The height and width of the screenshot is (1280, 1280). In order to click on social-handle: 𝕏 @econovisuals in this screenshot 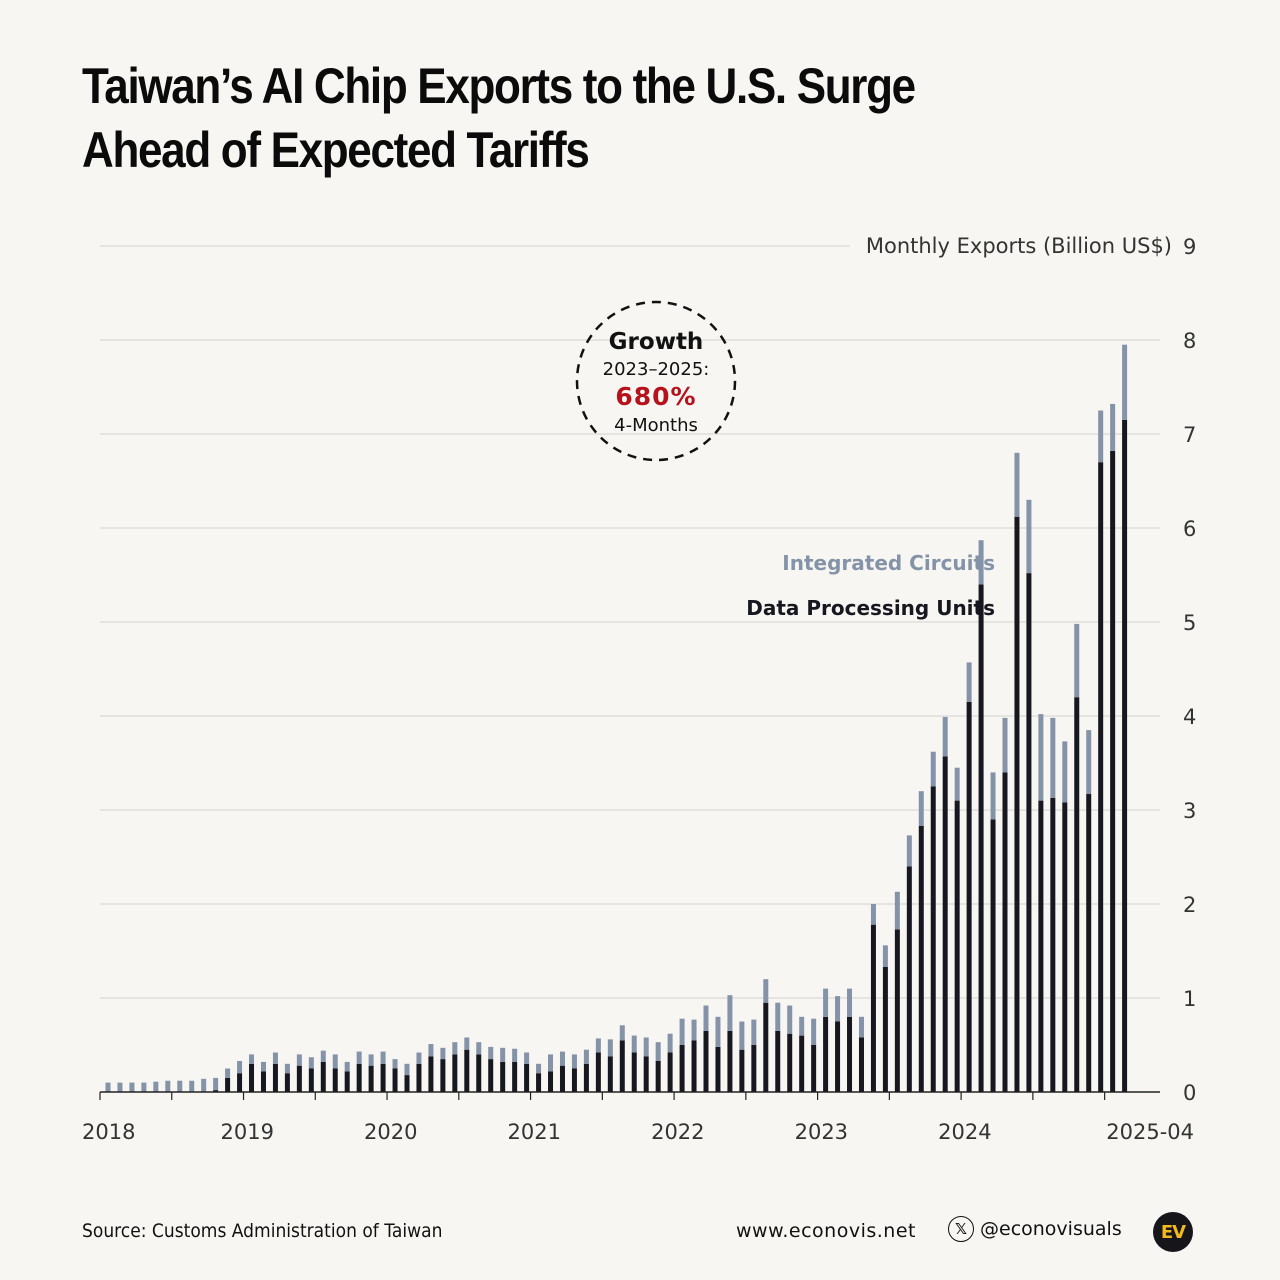, I will do `click(1035, 1229)`.